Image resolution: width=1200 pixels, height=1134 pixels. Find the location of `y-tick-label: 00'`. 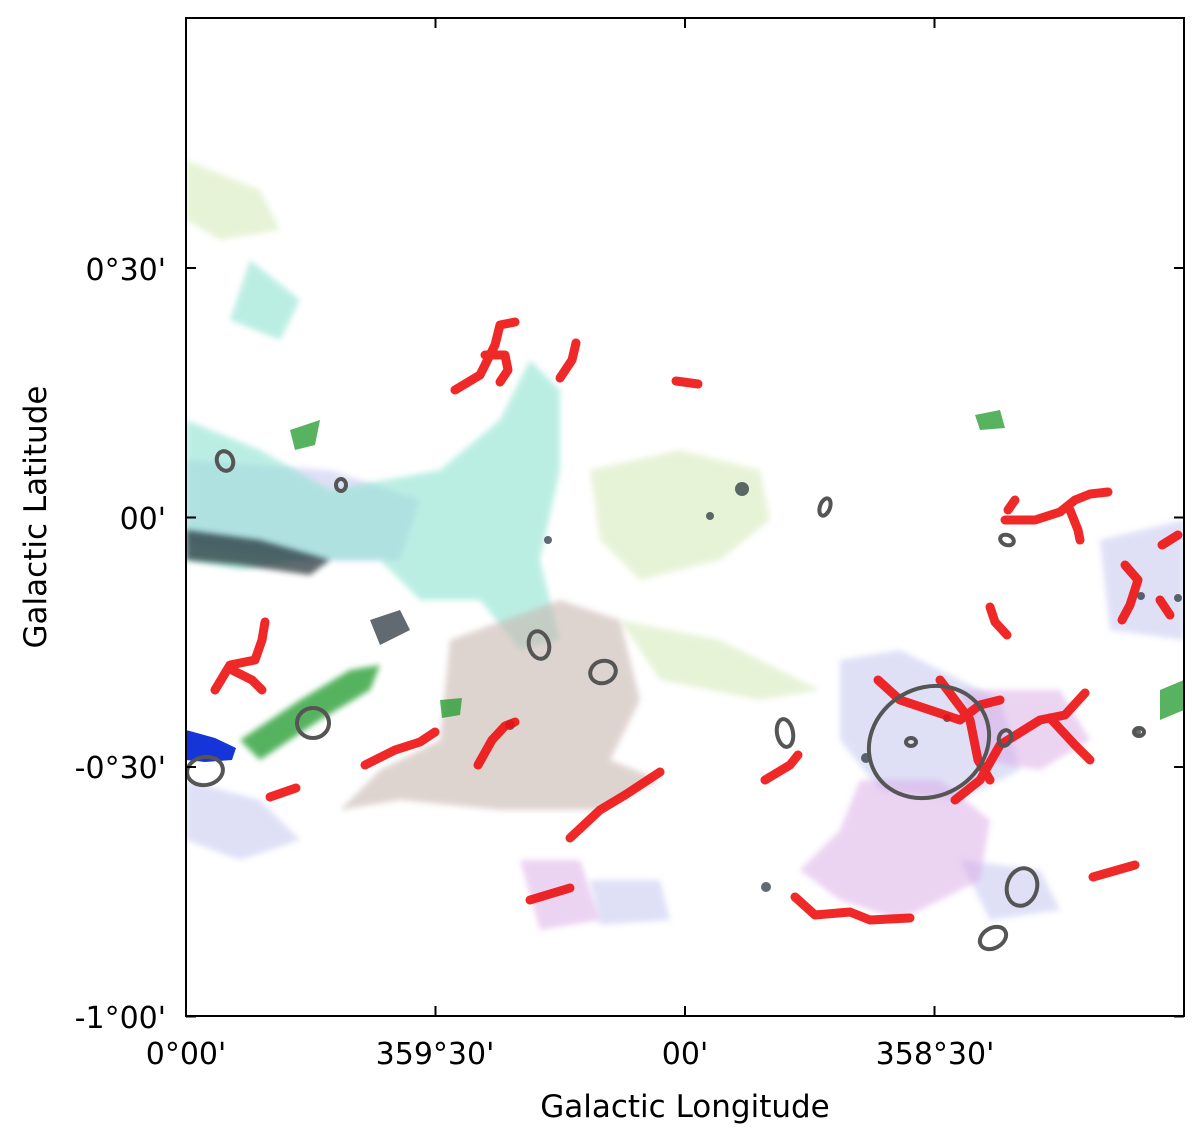

y-tick-label: 00' is located at coordinates (143, 519).